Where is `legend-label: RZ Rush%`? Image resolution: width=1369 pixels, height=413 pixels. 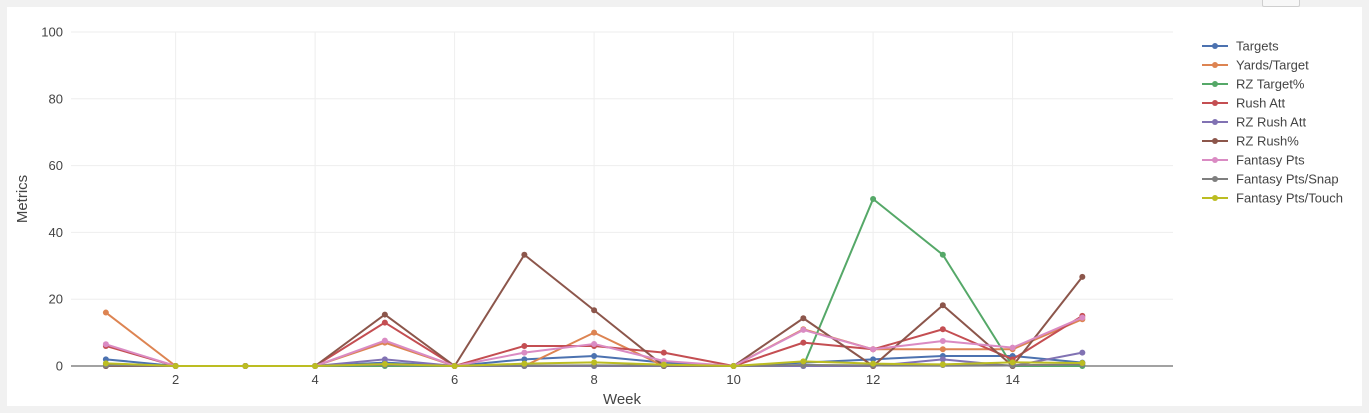 legend-label: RZ Rush% is located at coordinates (1267, 141).